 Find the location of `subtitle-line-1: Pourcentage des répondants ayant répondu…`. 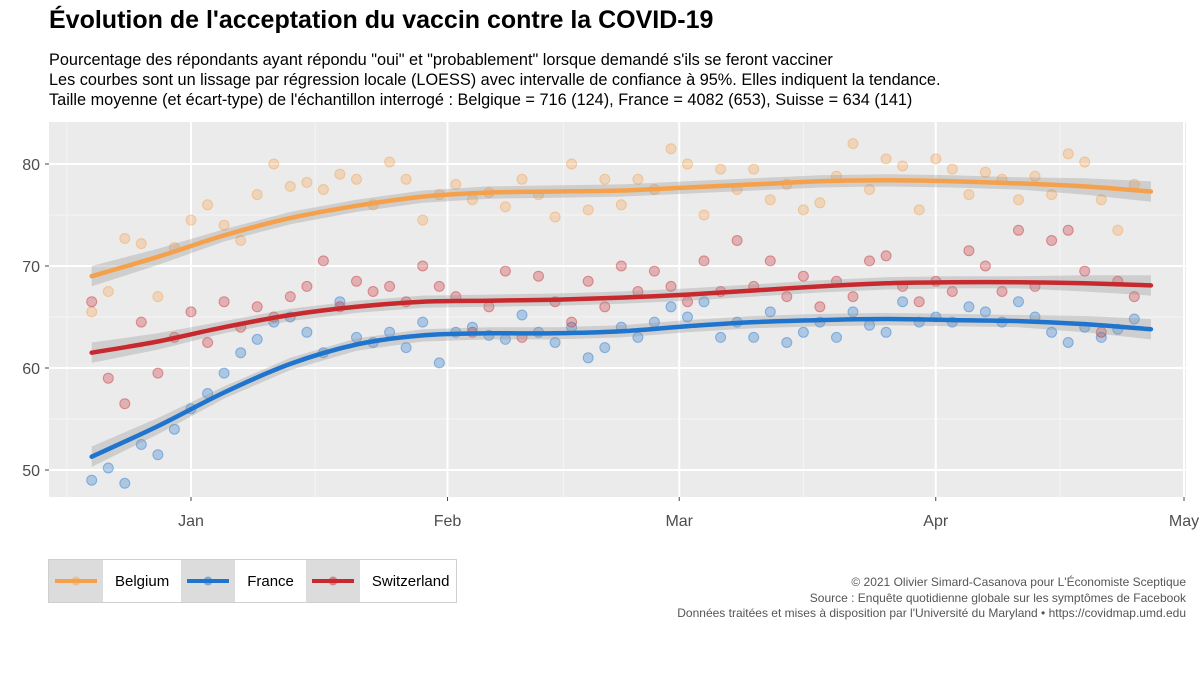

subtitle-line-1: Pourcentage des répondants ayant répondu… is located at coordinates (441, 60).